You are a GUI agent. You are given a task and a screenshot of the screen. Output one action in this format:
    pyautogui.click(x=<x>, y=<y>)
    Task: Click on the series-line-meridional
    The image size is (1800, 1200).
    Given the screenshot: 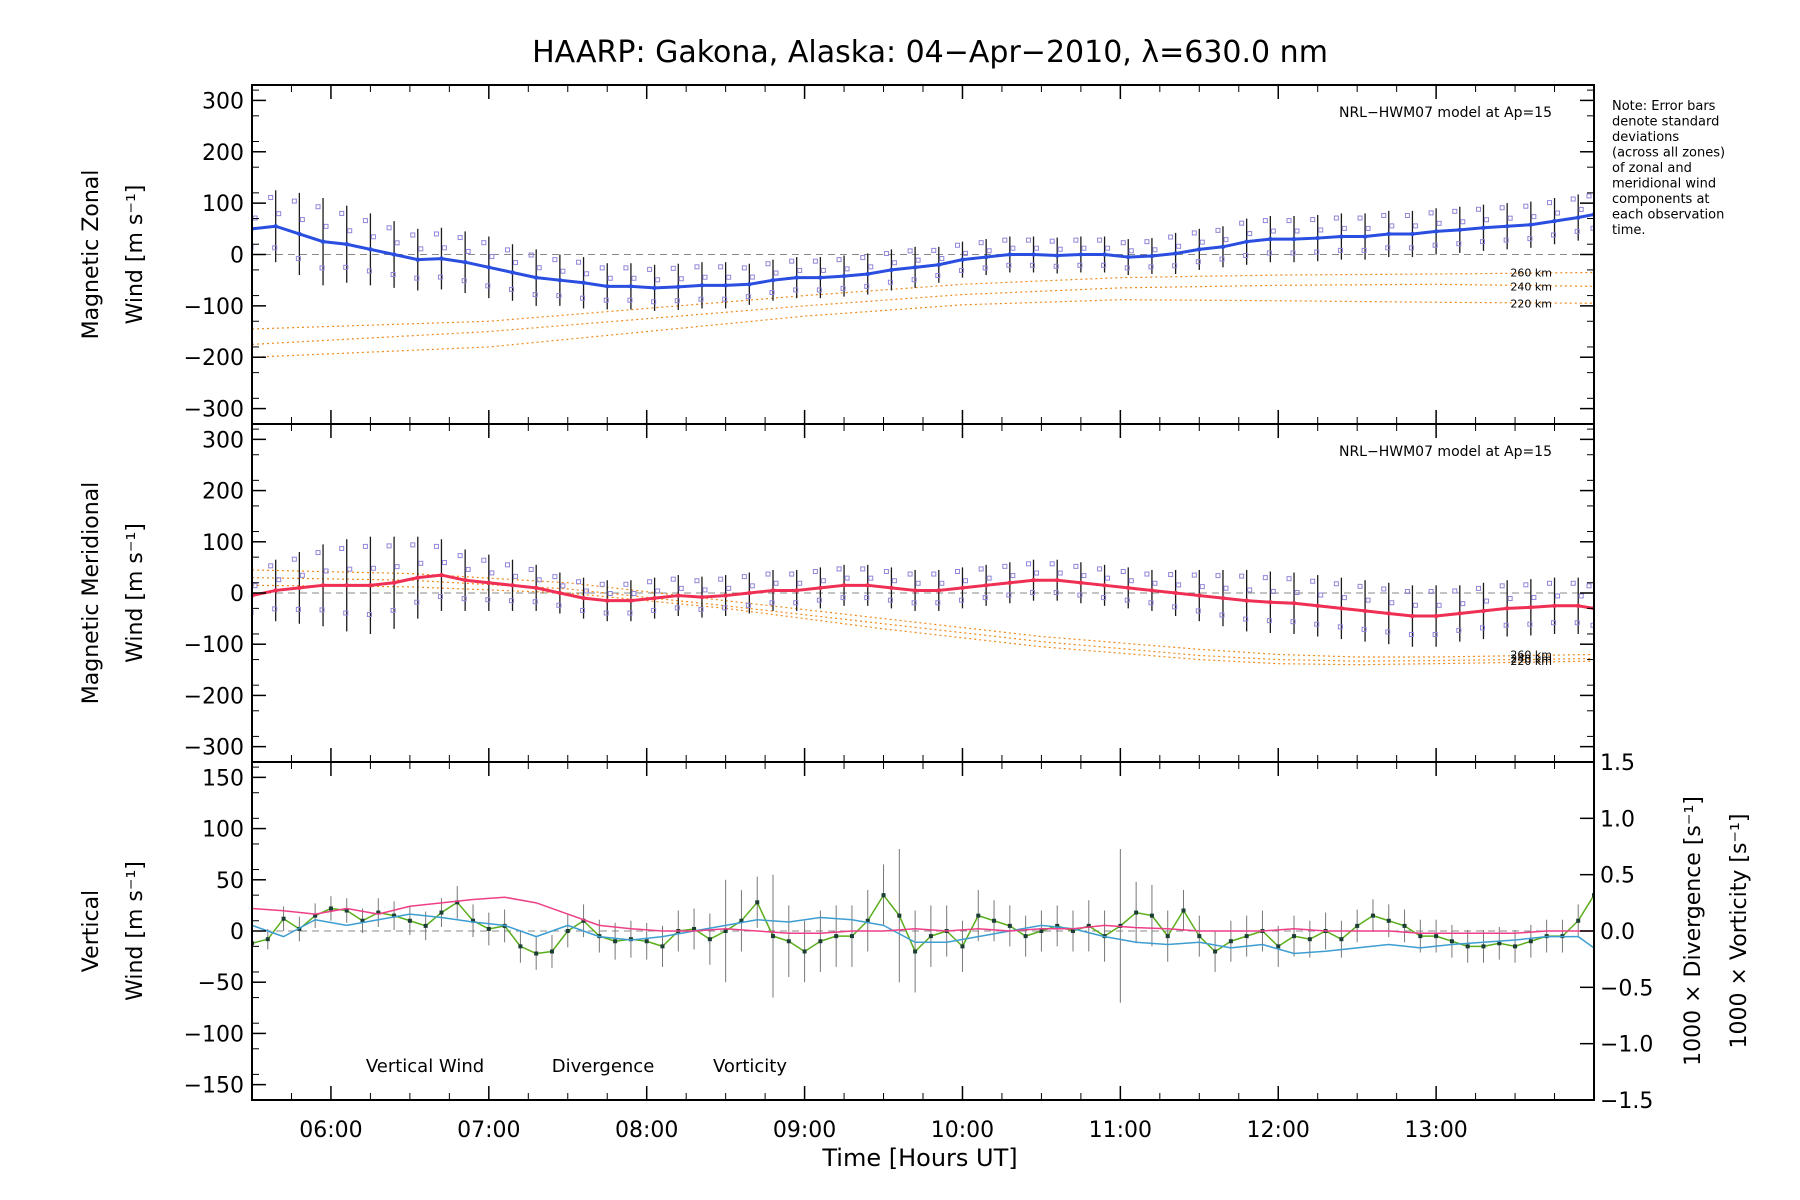 What is the action you would take?
    pyautogui.click(x=923, y=595)
    